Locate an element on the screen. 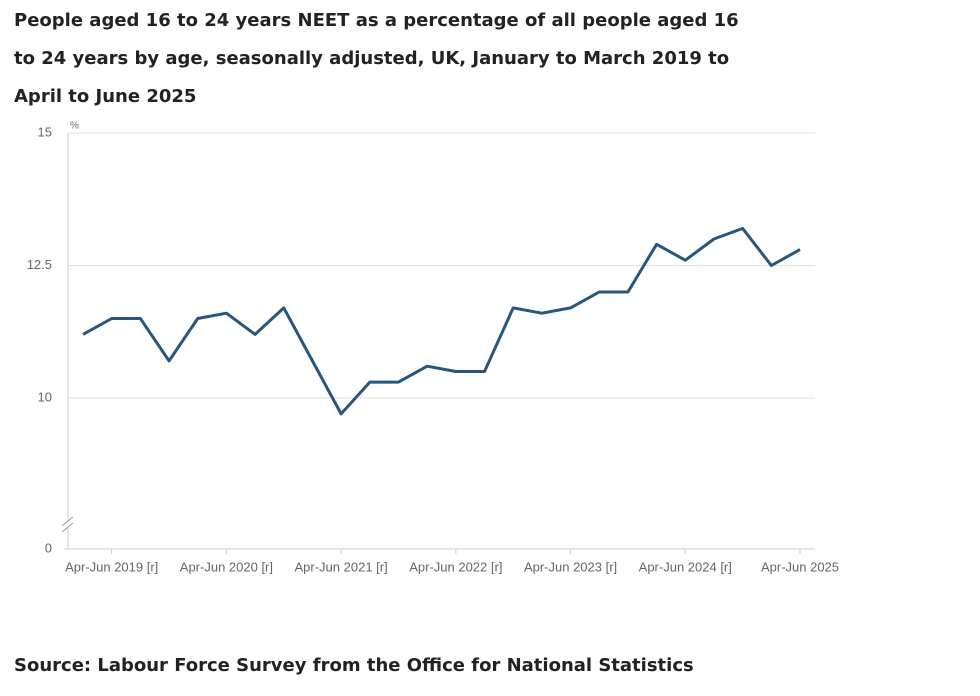  x-tick-label: Apr-Jun 2024 [r] is located at coordinates (685, 566).